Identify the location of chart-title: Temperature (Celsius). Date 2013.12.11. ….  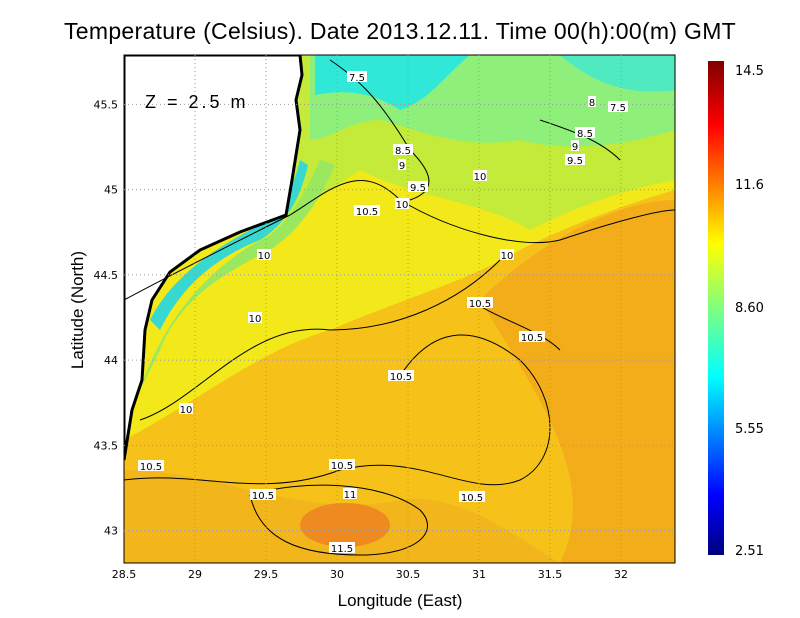
(400, 31).